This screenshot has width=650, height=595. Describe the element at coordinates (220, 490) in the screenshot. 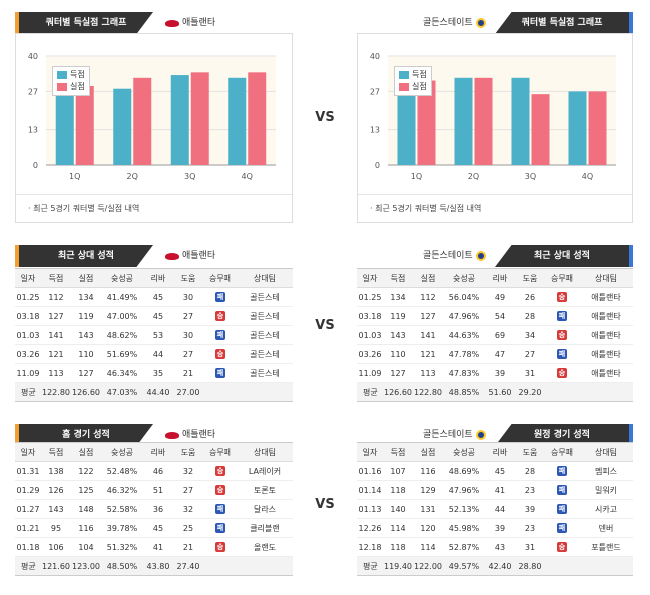

I see `result-badge: 승` at that location.